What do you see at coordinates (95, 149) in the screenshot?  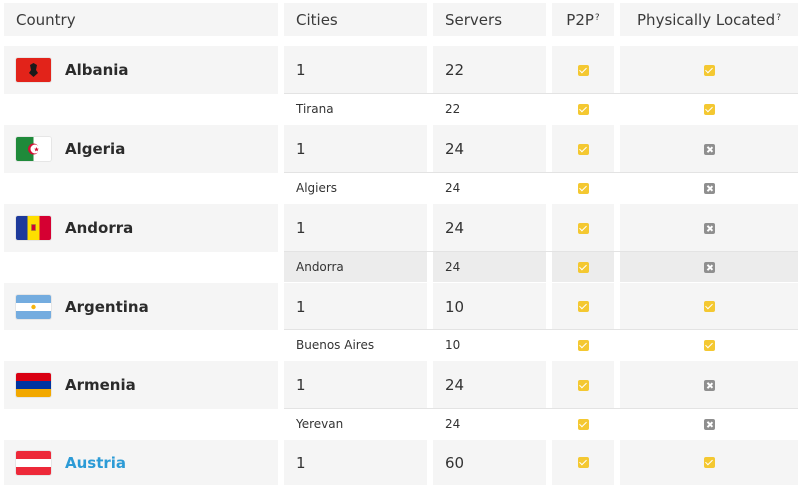 I see `country-name: Algeria` at bounding box center [95, 149].